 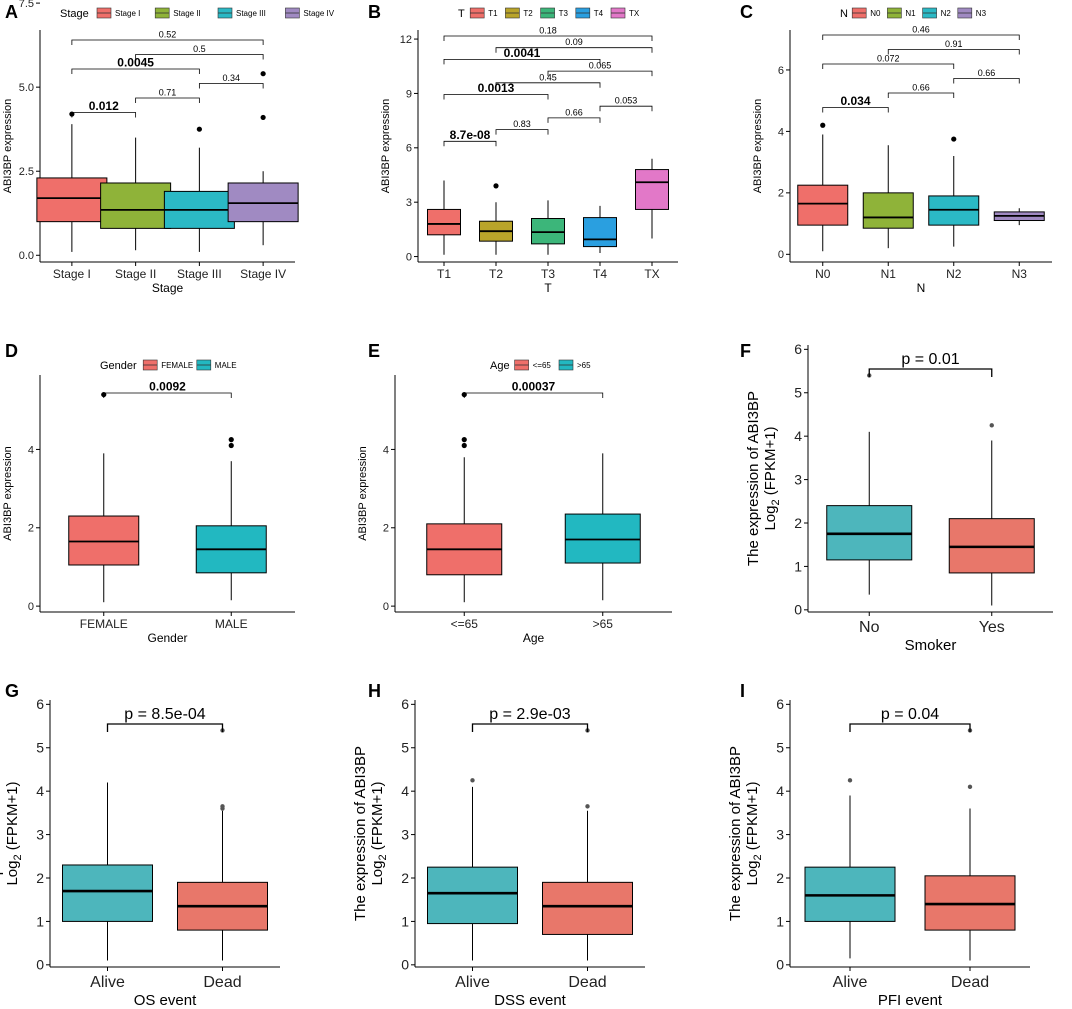 What do you see at coordinates (405, 748) in the screenshot?
I see `y-tick-label: 5` at bounding box center [405, 748].